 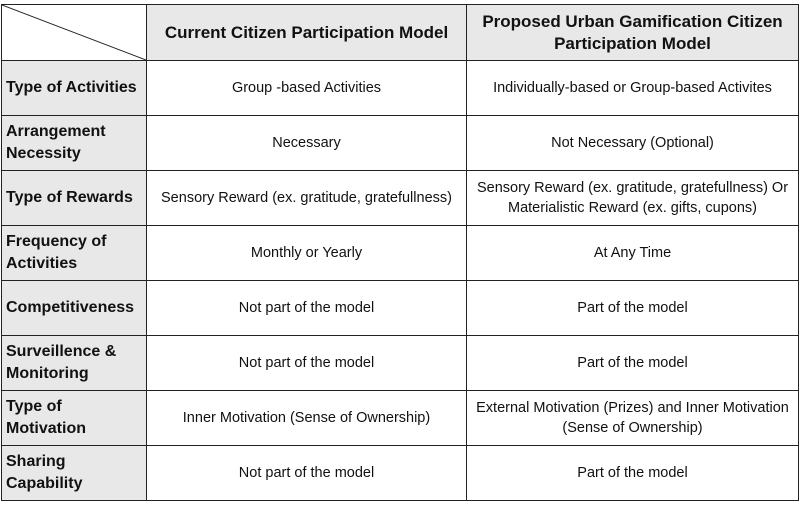 I want to click on row-label: Frequency of Activities, so click(x=74, y=253).